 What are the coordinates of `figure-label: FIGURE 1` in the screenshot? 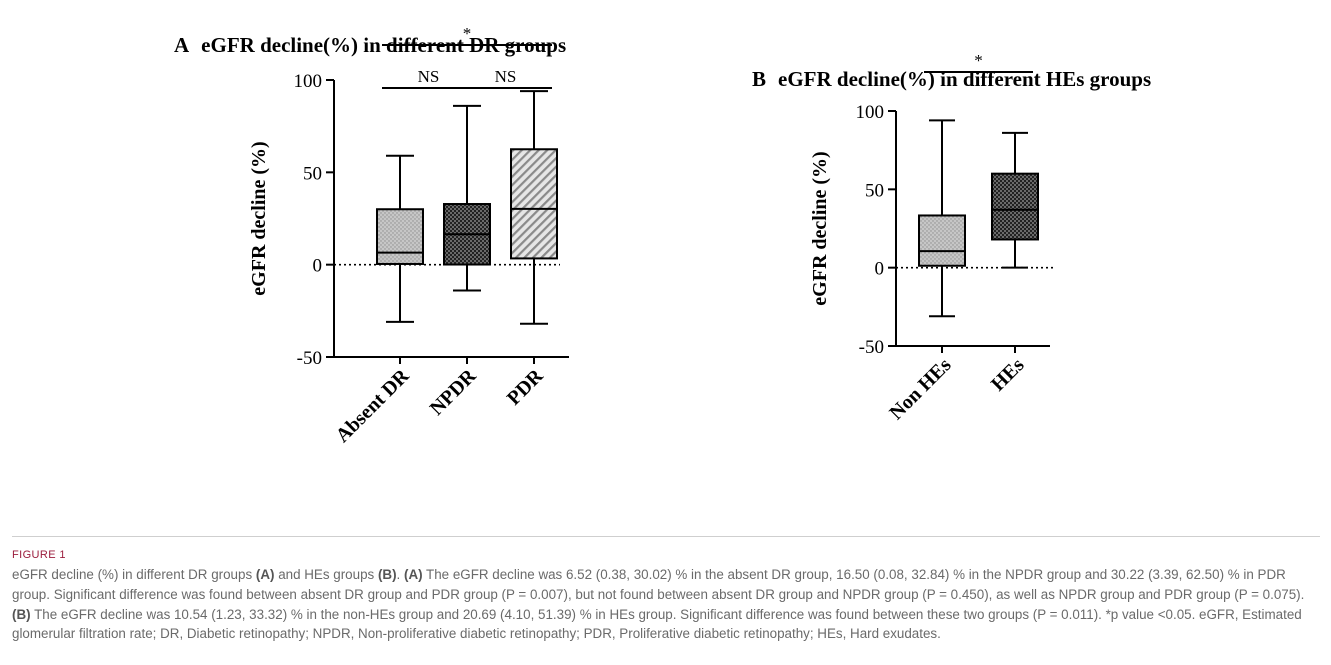 It's located at (39, 555).